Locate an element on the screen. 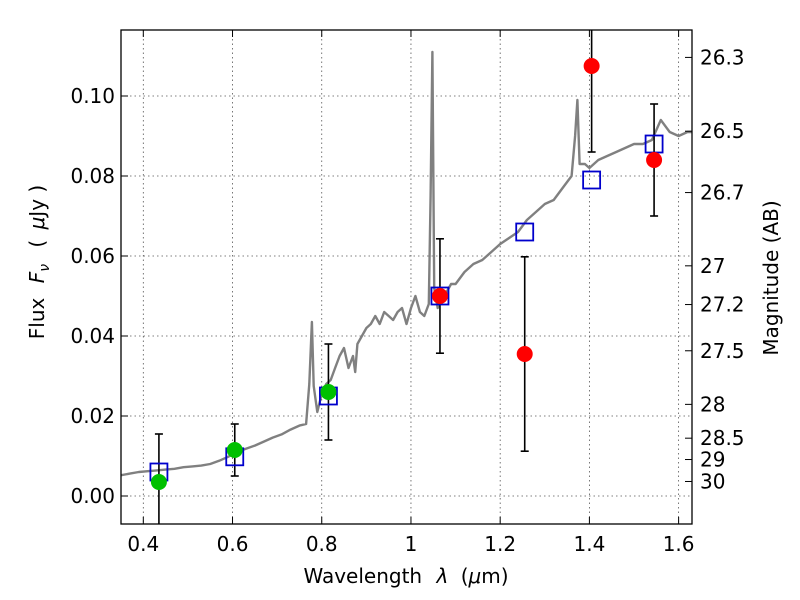  x-tick-label: 1.2 is located at coordinates (500, 544).